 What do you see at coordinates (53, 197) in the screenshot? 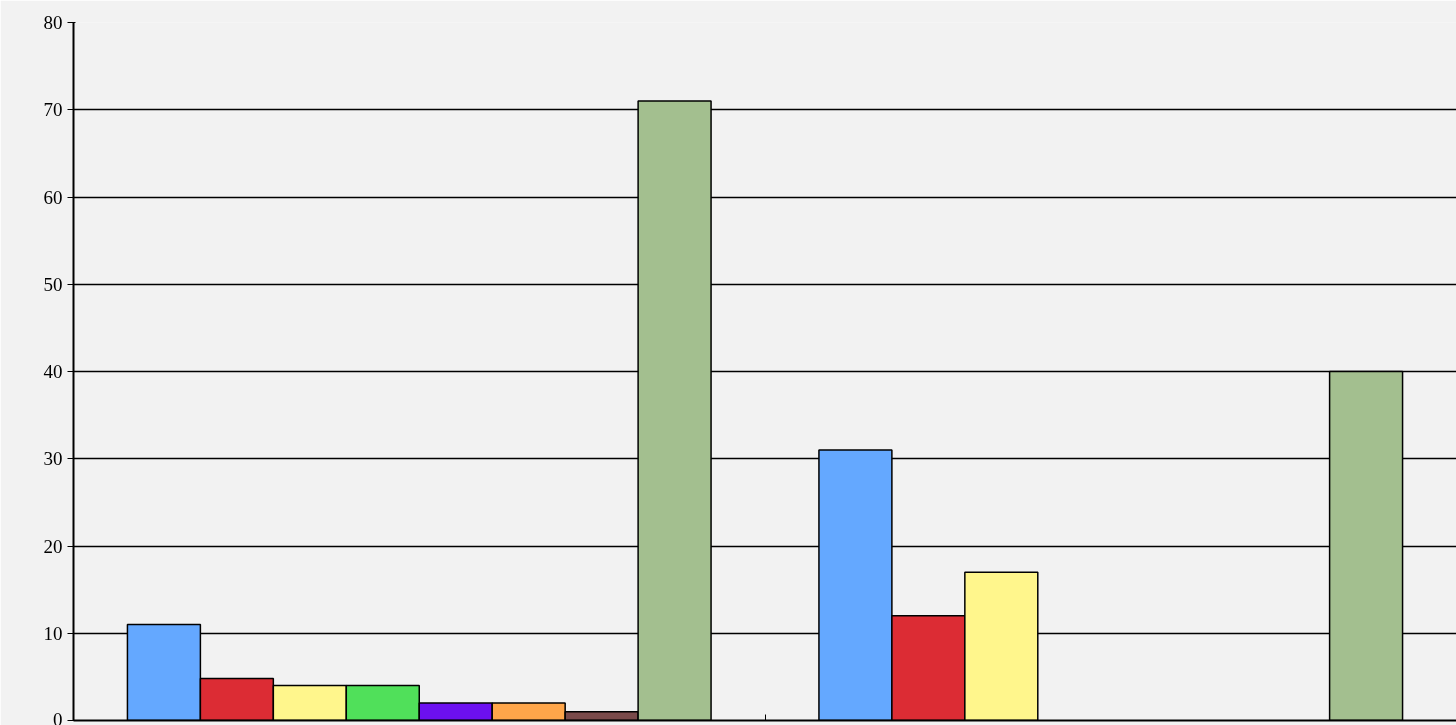
I see `y-tick-label: 60` at bounding box center [53, 197].